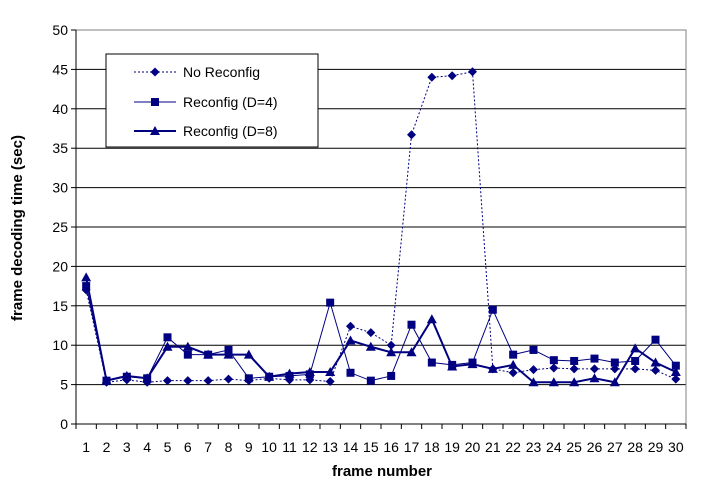 Image resolution: width=704 pixels, height=492 pixels. What do you see at coordinates (147, 447) in the screenshot?
I see `x-tick-label: 4` at bounding box center [147, 447].